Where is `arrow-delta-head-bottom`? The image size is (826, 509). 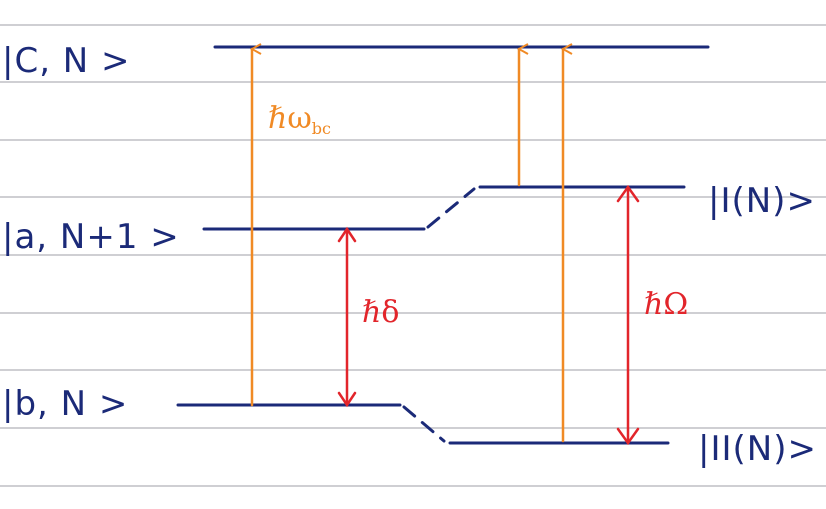 arrow-delta-head-bottom is located at coordinates (347, 399).